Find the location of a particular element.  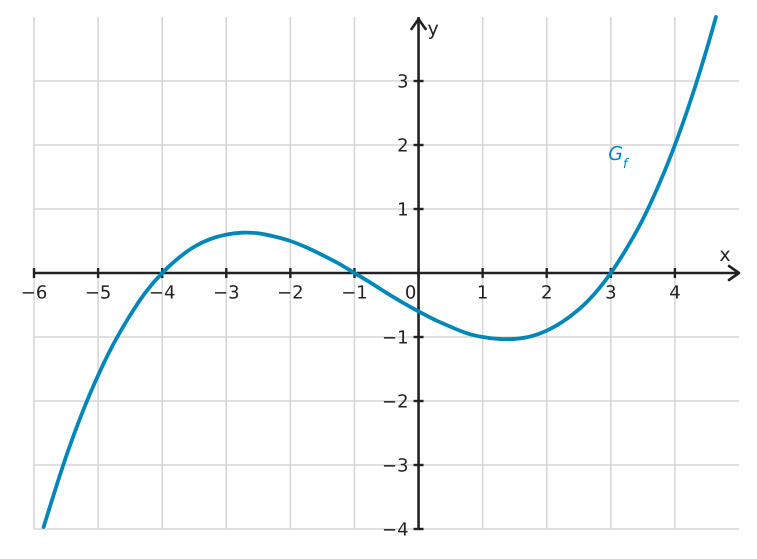

x-tick-label: 3 is located at coordinates (611, 293).